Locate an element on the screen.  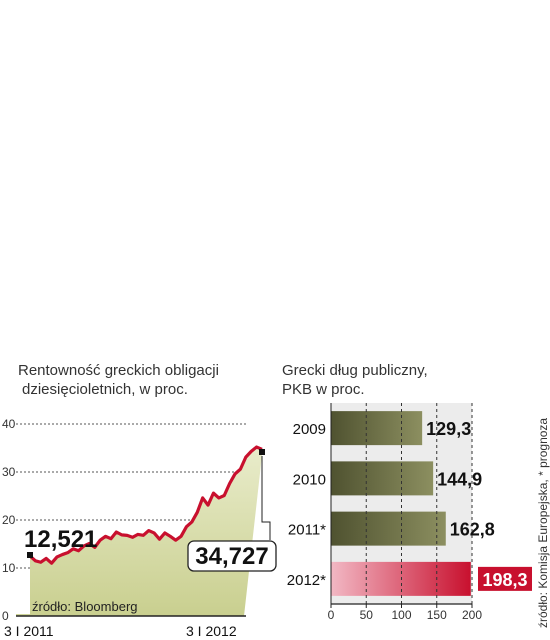
bar-x-tick-label: 150 is located at coordinates (437, 615).